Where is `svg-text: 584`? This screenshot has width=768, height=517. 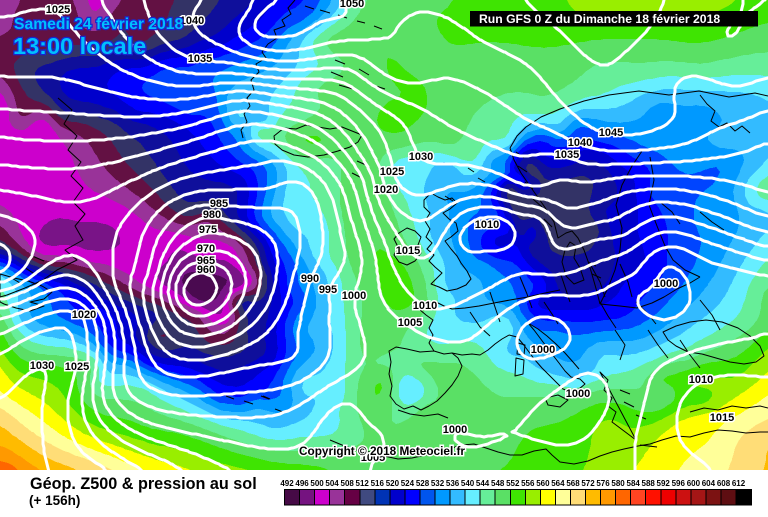
svg-text: 584 is located at coordinates (634, 483).